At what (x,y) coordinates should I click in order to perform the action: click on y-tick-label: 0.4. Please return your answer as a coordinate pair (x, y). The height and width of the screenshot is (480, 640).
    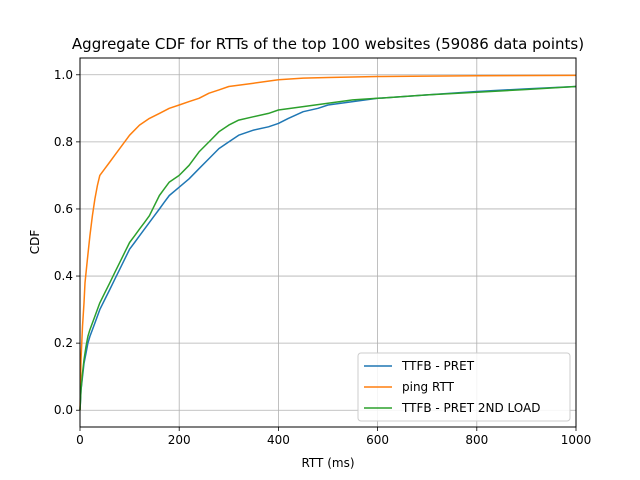
    Looking at the image, I should click on (63, 276).